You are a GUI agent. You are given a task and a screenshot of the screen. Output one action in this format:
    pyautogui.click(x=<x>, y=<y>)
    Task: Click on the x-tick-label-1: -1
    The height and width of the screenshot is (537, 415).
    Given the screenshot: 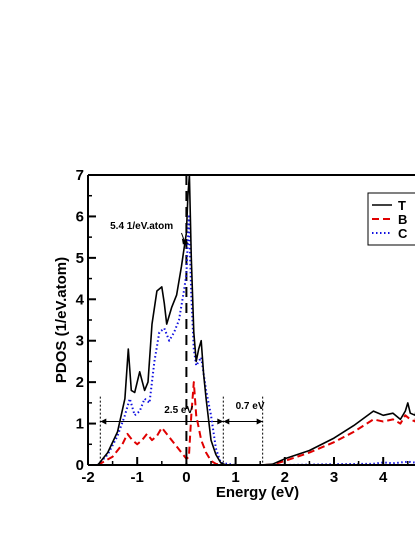 What is the action you would take?
    pyautogui.click(x=137, y=477)
    